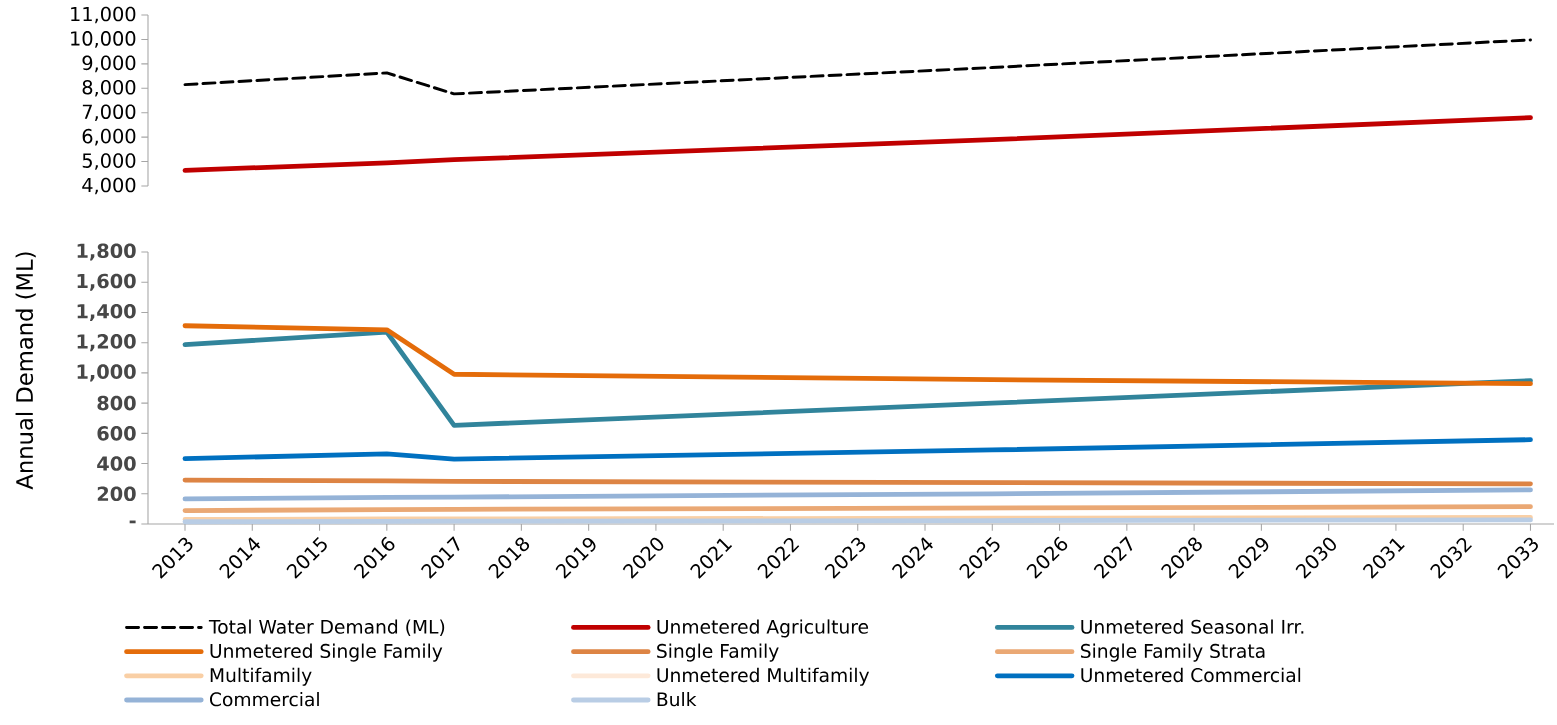 Image resolution: width=1557 pixels, height=725 pixels. What do you see at coordinates (25, 371) in the screenshot?
I see `y-axis-title: Annual Demand (ML)` at bounding box center [25, 371].